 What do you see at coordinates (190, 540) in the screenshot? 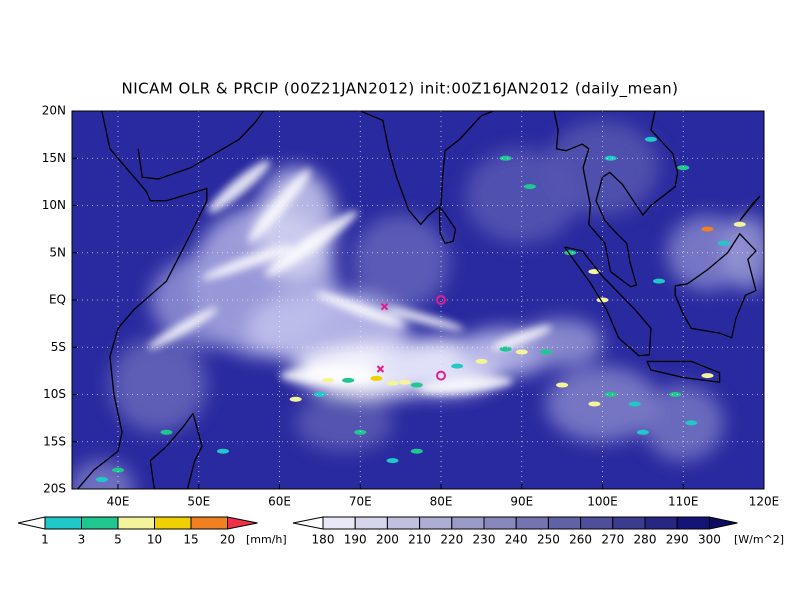
I see `legend-label: 15` at bounding box center [190, 540].